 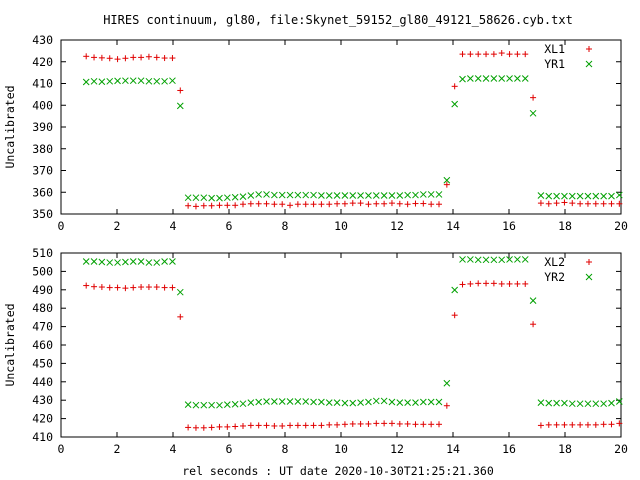 What do you see at coordinates (229, 449) in the screenshot?
I see `lower-x-tick-label: 6` at bounding box center [229, 449].